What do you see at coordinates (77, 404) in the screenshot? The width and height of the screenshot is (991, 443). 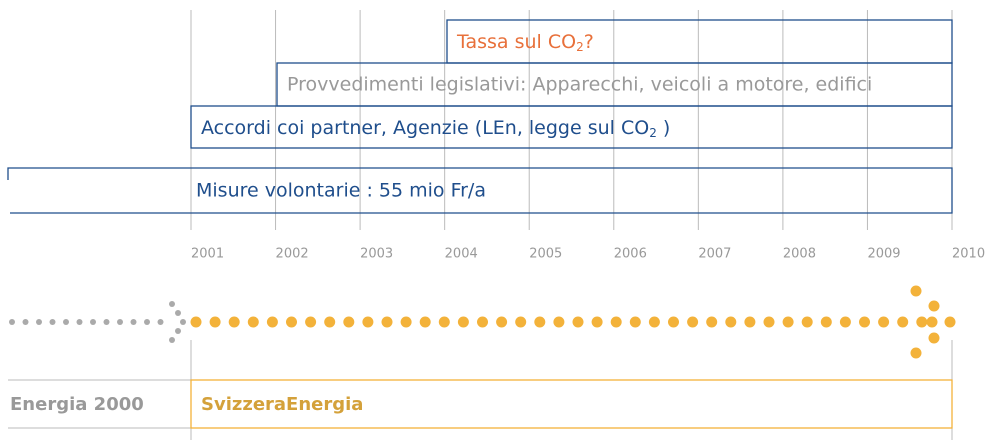 I see `program-label: Energia 2000` at bounding box center [77, 404].